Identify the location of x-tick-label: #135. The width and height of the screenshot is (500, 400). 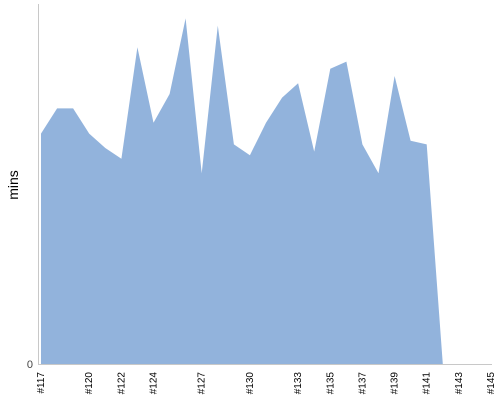
(330, 383).